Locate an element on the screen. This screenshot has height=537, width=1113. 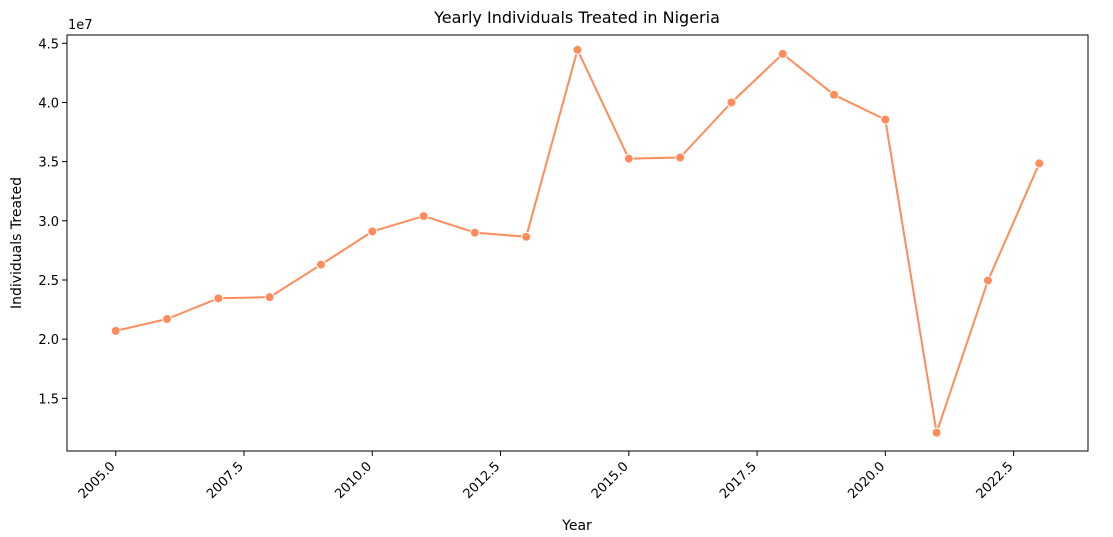
y-tick-label: 4.5 is located at coordinates (48, 44).